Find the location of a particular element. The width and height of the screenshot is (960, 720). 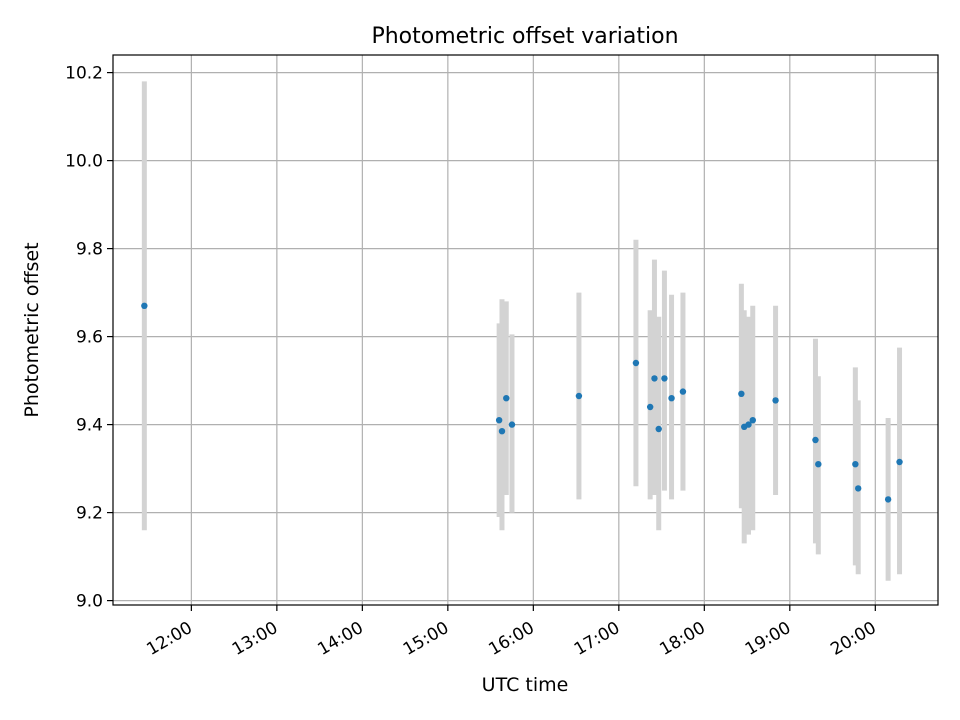

x-tick-label: 15:00 is located at coordinates (426, 639).